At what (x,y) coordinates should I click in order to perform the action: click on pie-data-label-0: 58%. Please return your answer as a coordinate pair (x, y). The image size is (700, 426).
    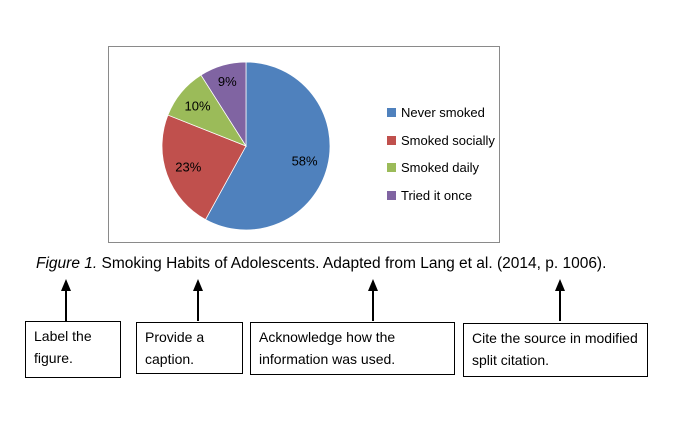
    Looking at the image, I should click on (305, 161).